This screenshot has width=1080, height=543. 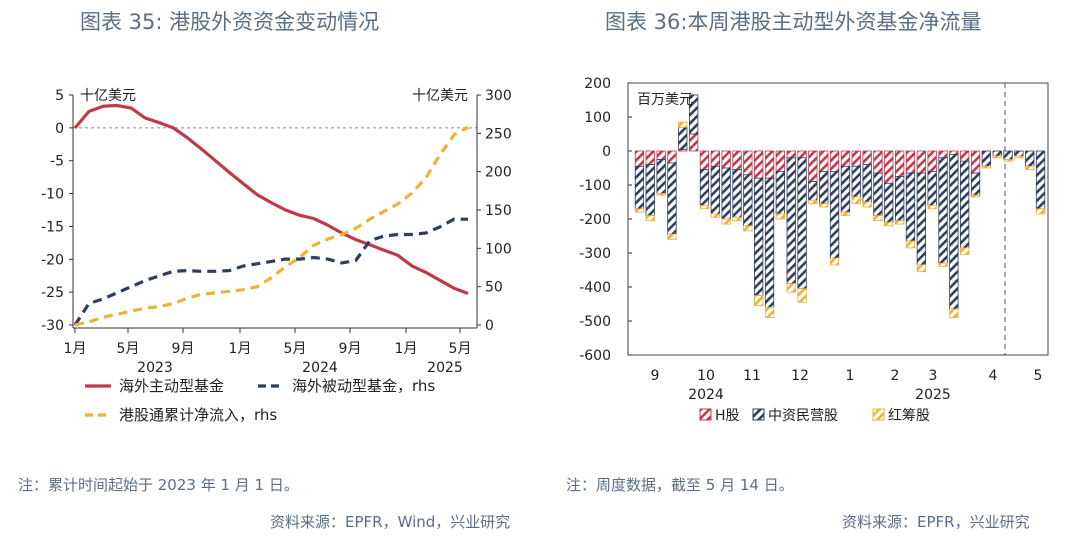 I want to click on y-axis-unit: 百万美元, so click(x=665, y=100).